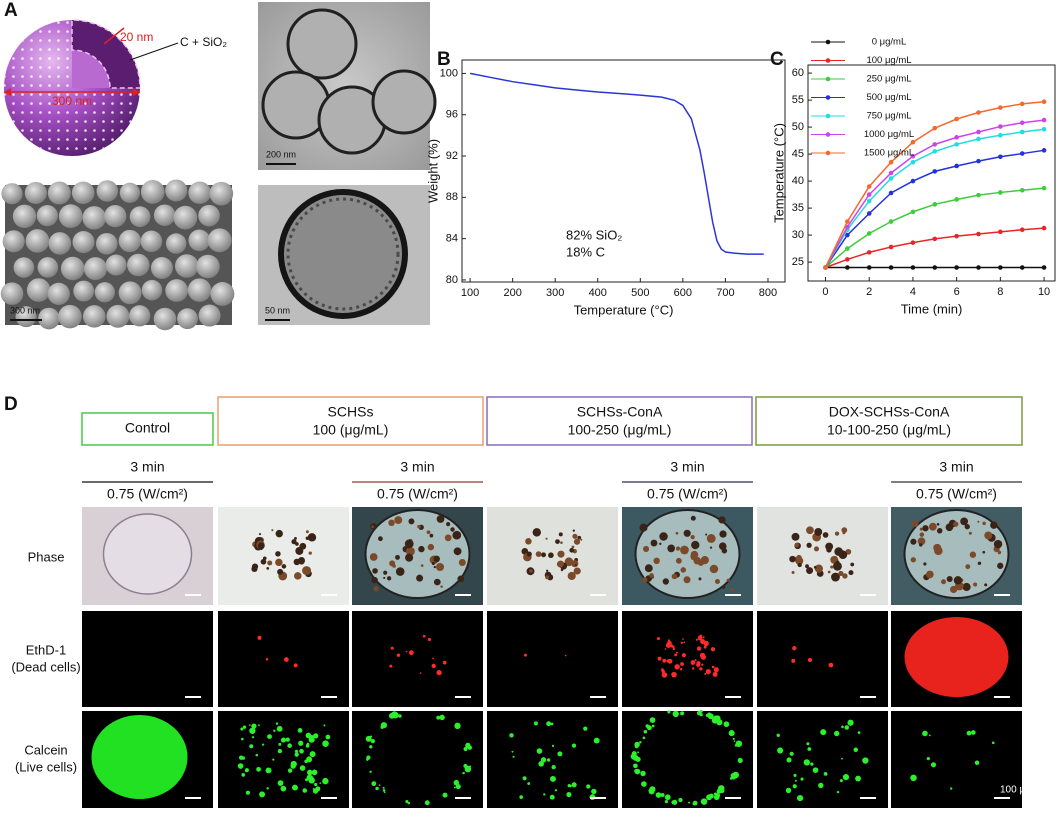 The image size is (1059, 819). What do you see at coordinates (46, 766) in the screenshot?
I see `row-sublabel: (Live cells)` at bounding box center [46, 766].